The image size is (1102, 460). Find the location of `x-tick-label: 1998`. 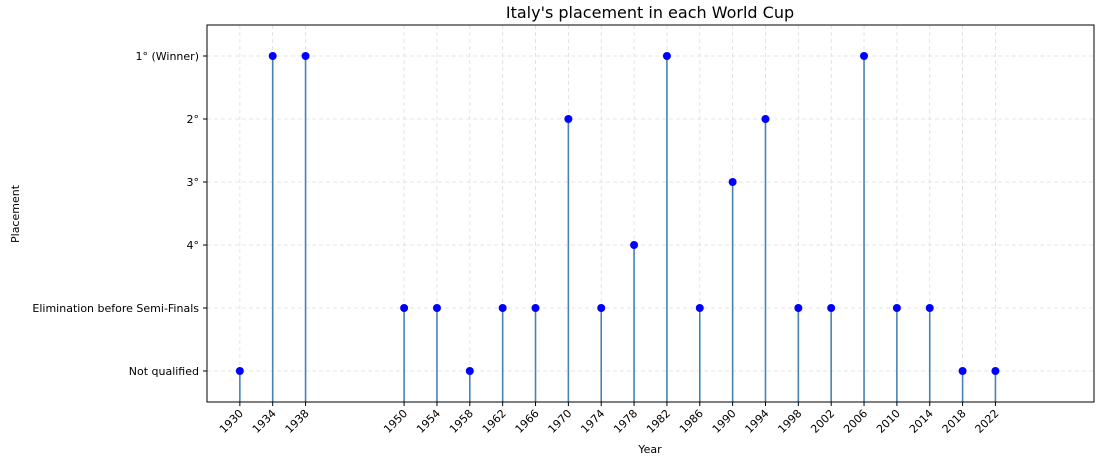

x-tick-label: 1998 is located at coordinates (789, 421).